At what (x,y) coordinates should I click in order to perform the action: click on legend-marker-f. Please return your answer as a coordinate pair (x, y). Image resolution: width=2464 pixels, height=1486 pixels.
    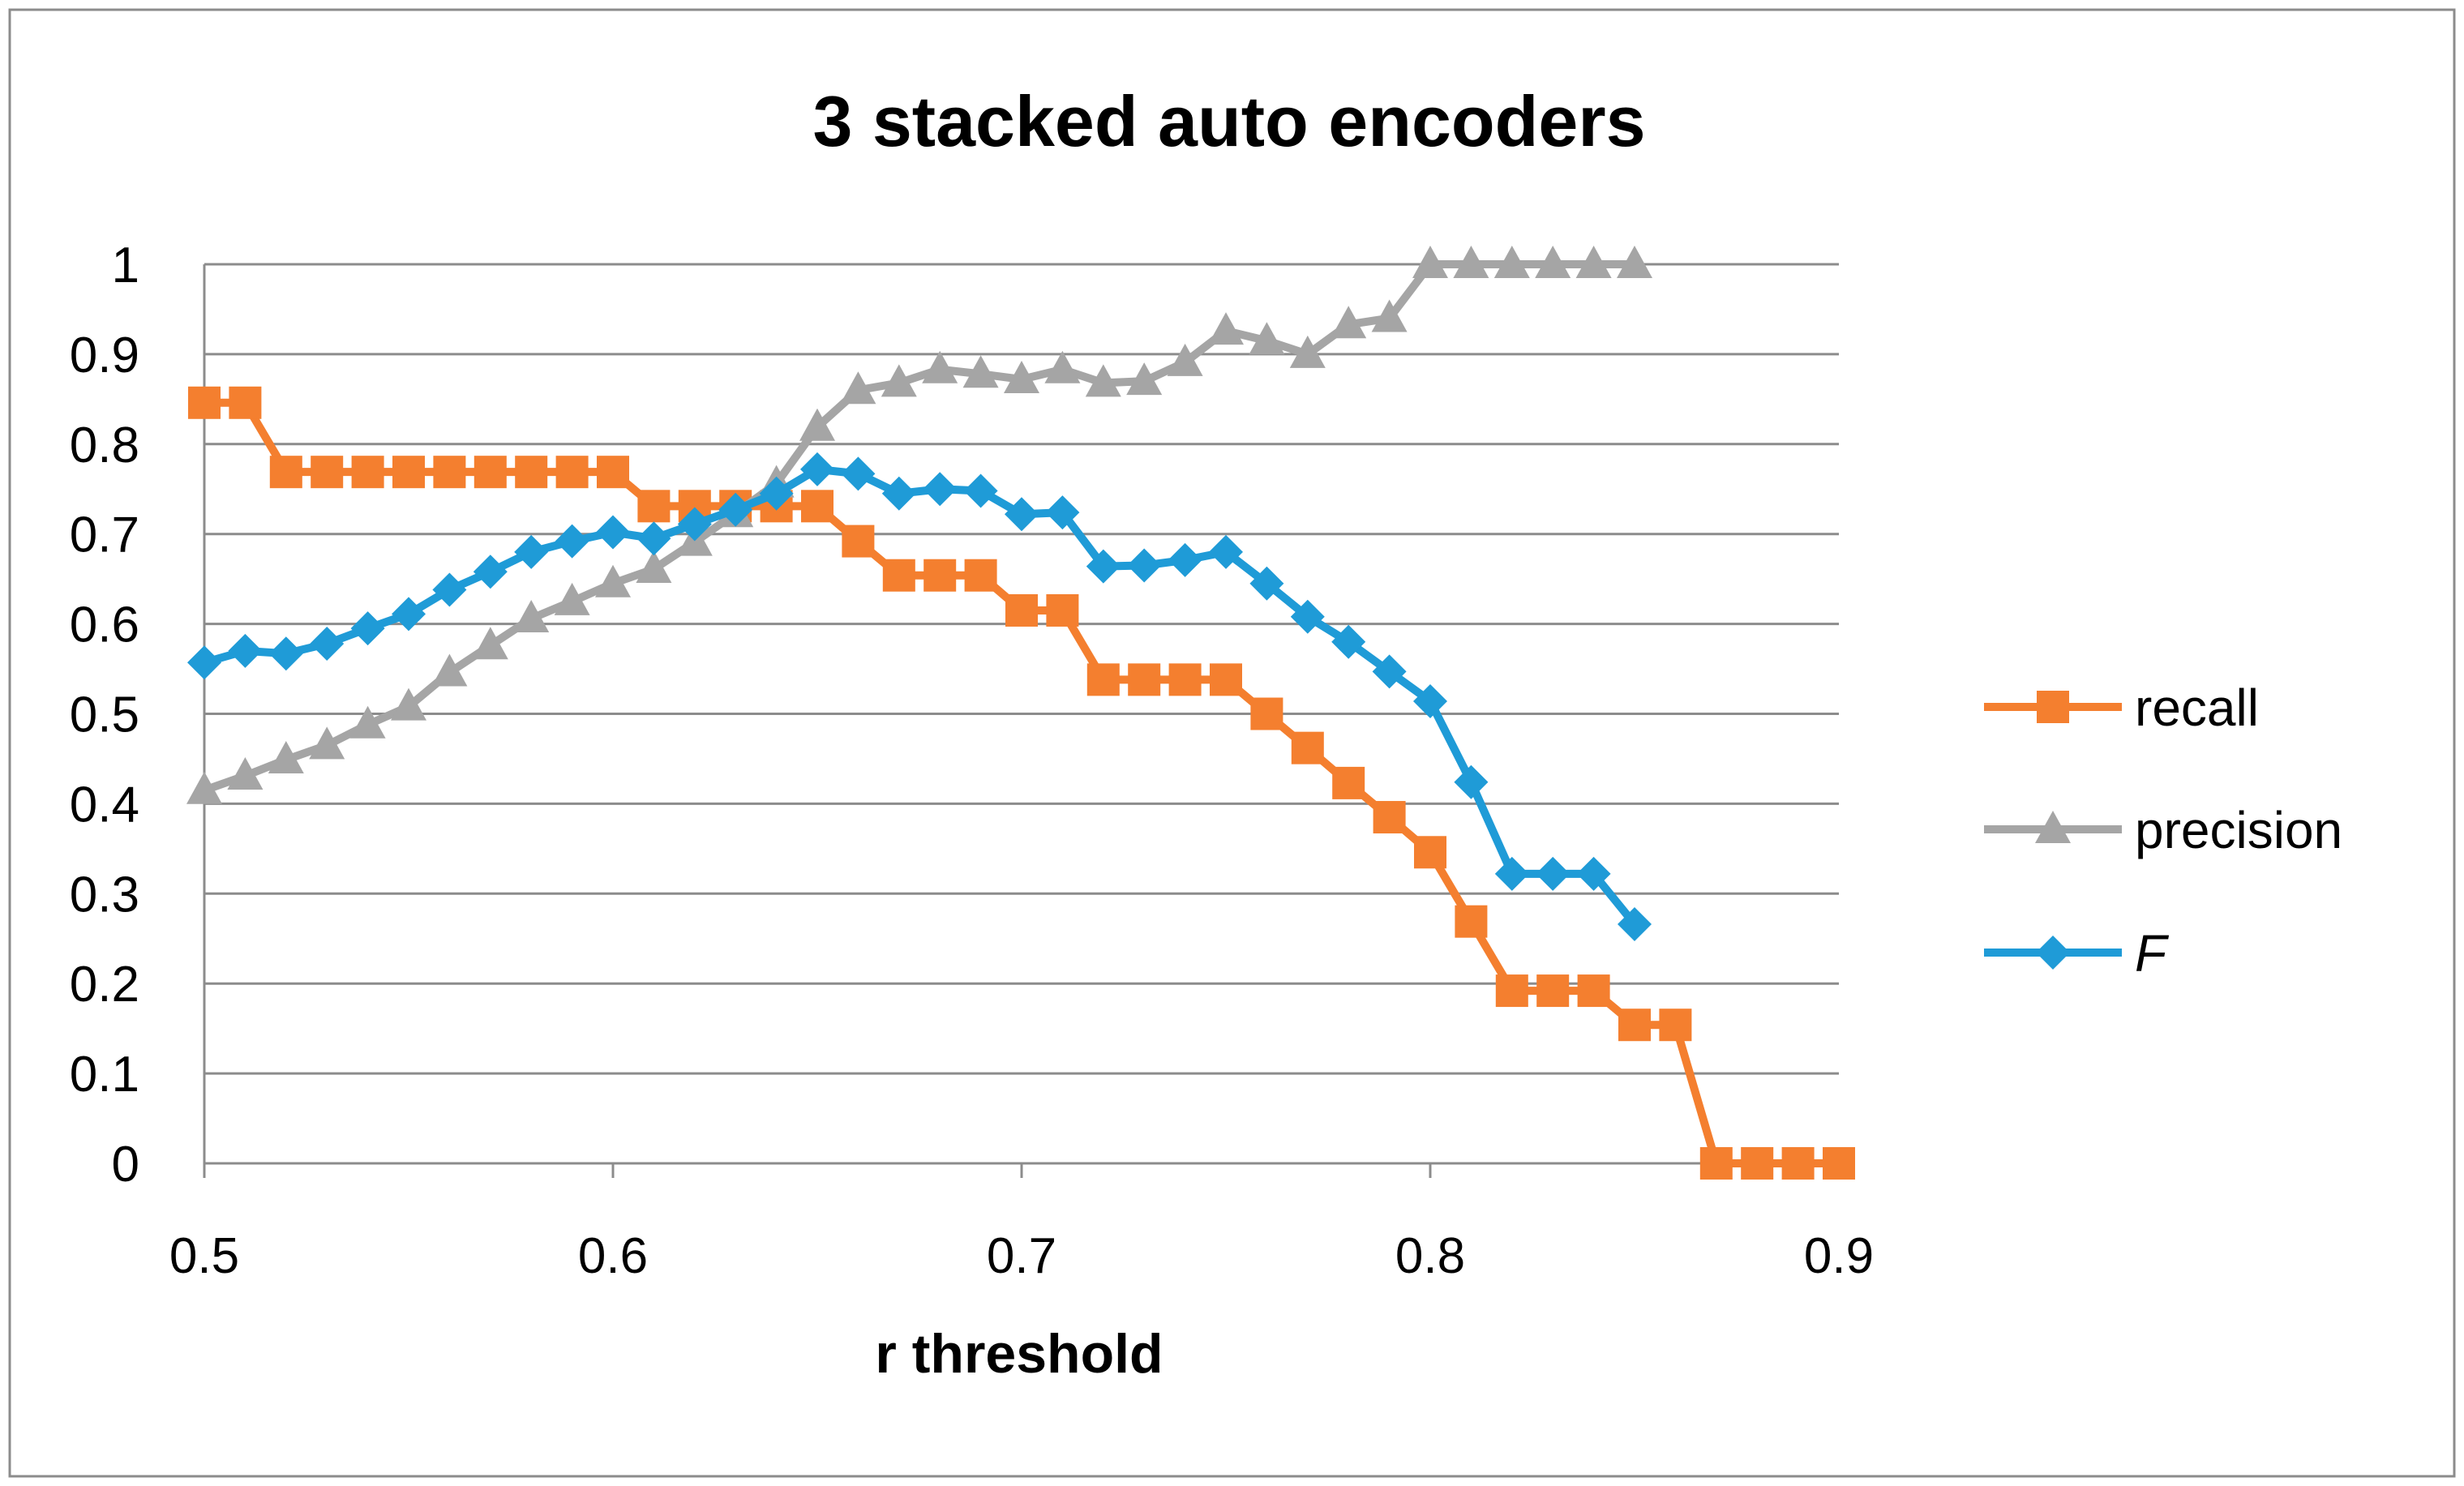
    Looking at the image, I should click on (2053, 953).